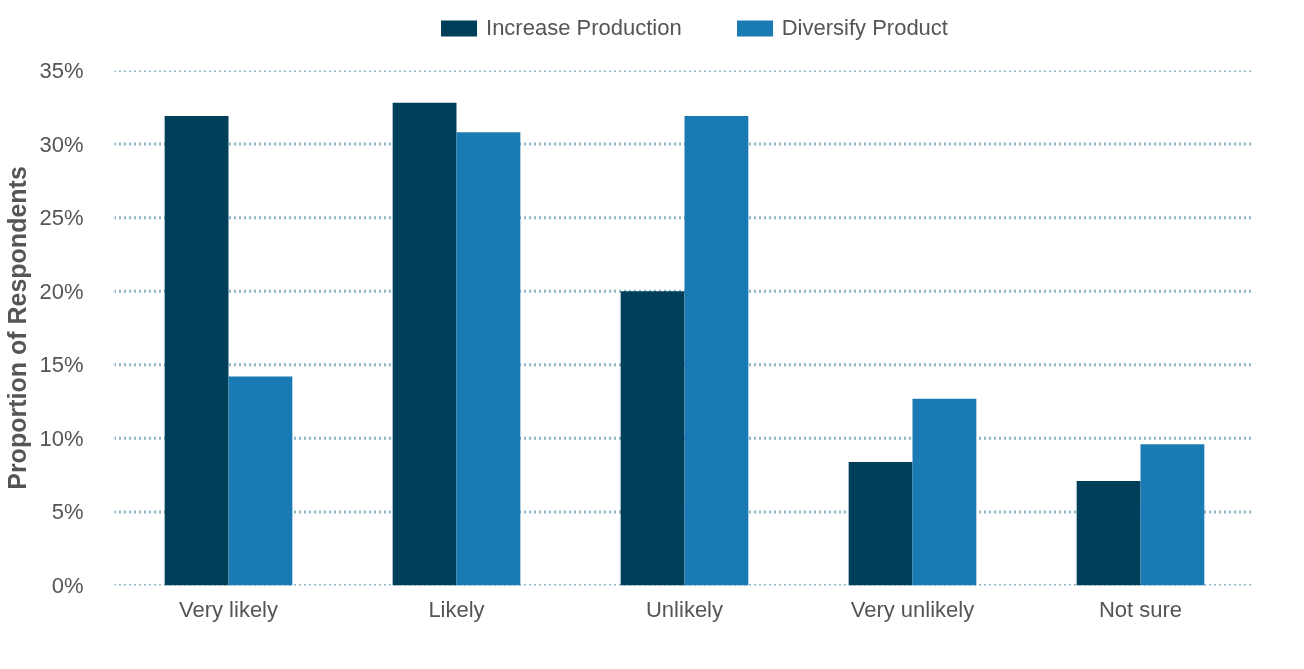 This screenshot has width=1304, height=669. What do you see at coordinates (456, 609) in the screenshot?
I see `x-tick-label: Likely` at bounding box center [456, 609].